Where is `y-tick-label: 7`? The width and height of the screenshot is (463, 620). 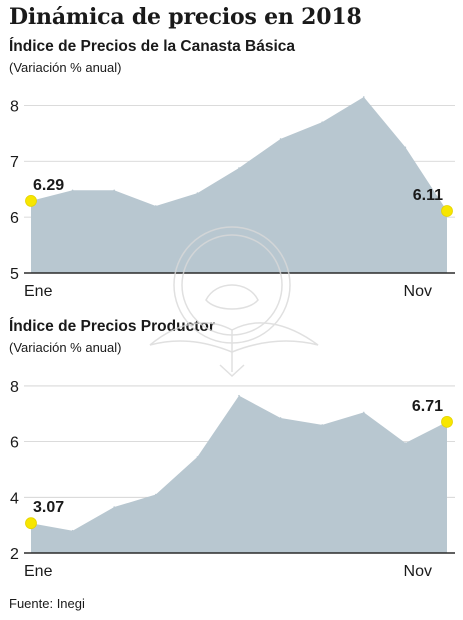 y-tick-label: 7 is located at coordinates (14, 162).